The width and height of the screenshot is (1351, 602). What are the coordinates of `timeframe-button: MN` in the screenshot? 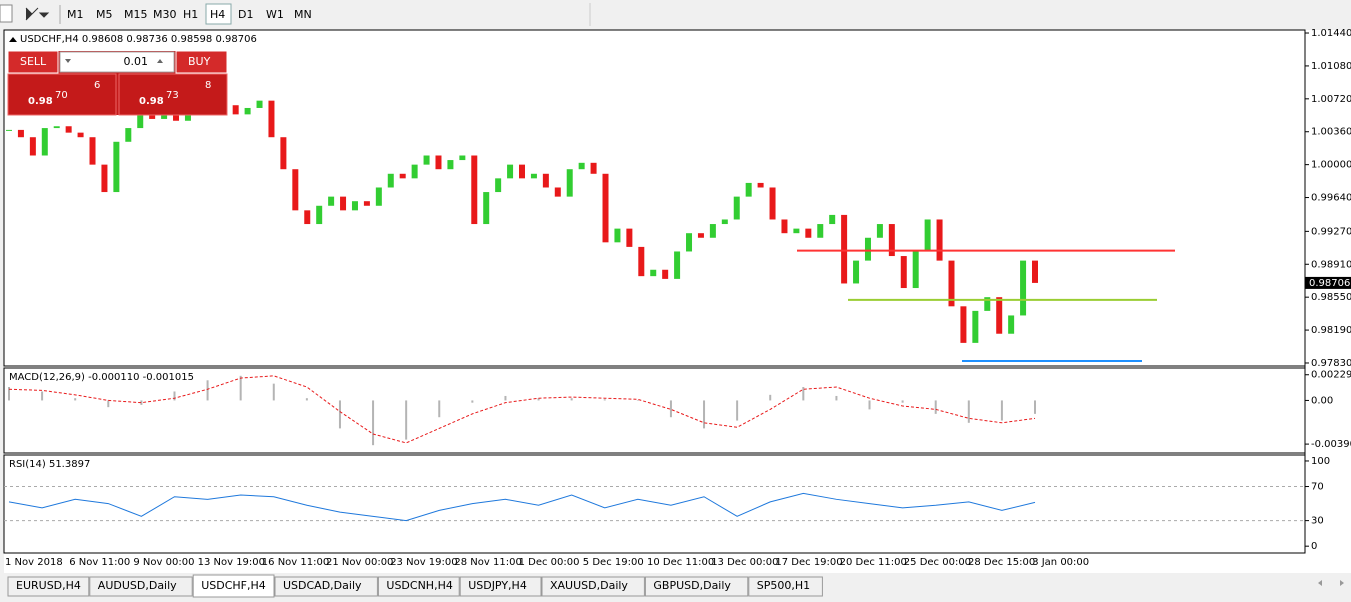 It's located at (303, 14).